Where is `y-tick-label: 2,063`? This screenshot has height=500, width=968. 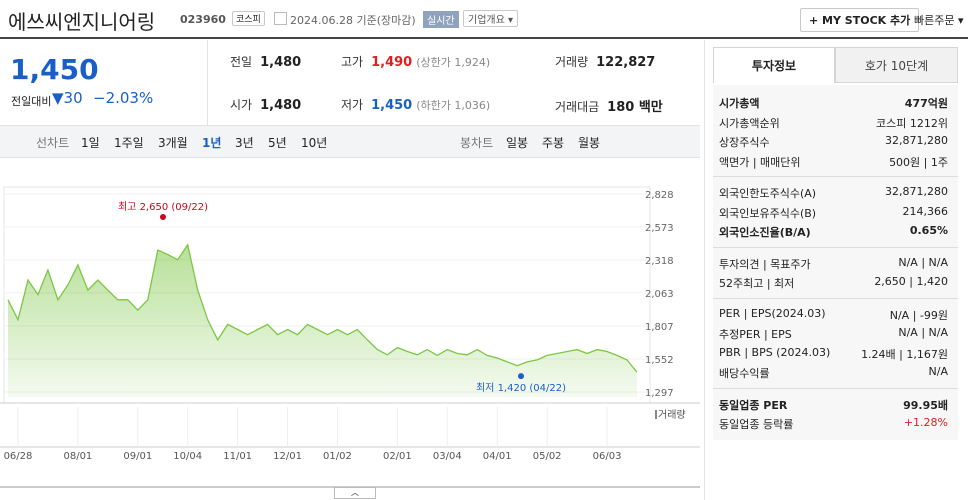 y-tick-label: 2,063 is located at coordinates (659, 294).